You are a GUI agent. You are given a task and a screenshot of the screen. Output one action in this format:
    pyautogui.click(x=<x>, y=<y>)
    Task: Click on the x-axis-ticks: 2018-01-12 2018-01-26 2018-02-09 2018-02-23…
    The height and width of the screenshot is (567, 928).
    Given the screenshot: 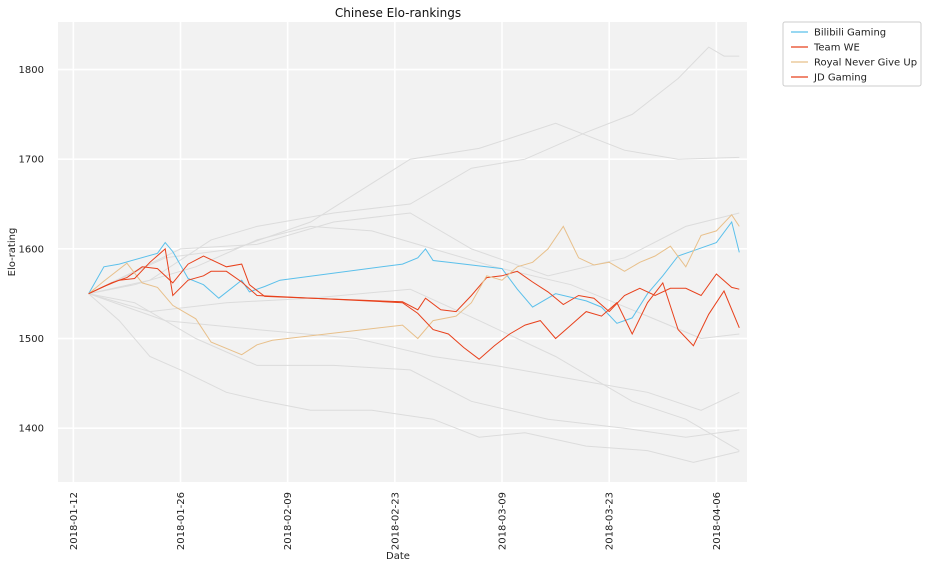 What is the action you would take?
    pyautogui.click(x=396, y=521)
    